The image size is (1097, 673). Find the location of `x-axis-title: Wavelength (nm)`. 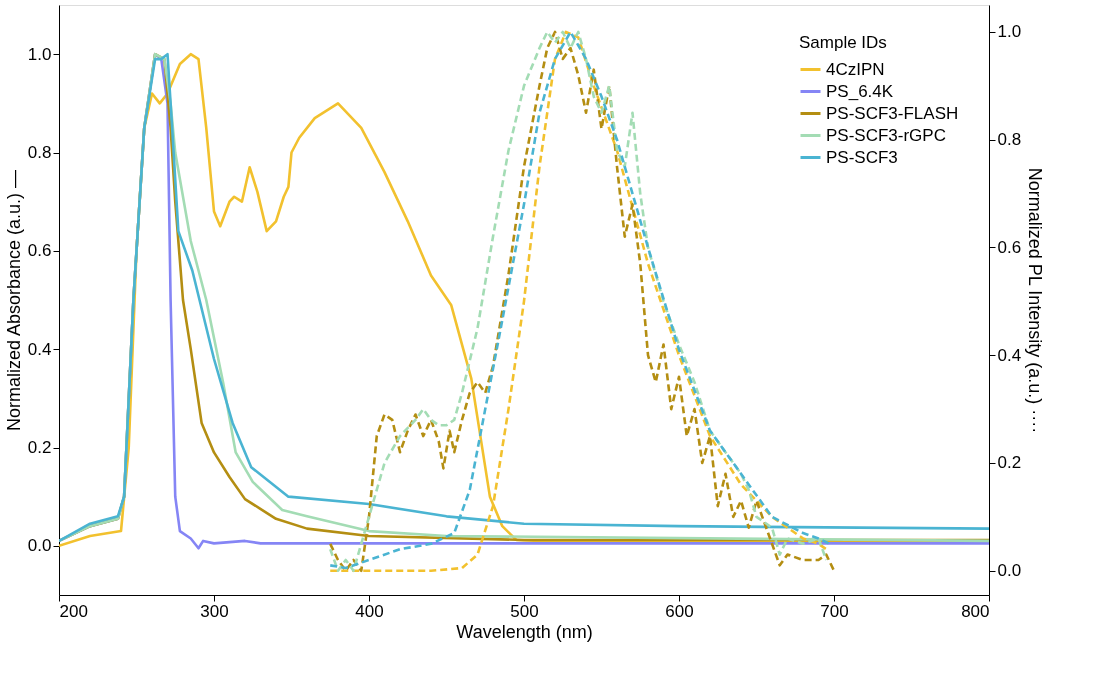

x-axis-title: Wavelength (nm) is located at coordinates (524, 631).